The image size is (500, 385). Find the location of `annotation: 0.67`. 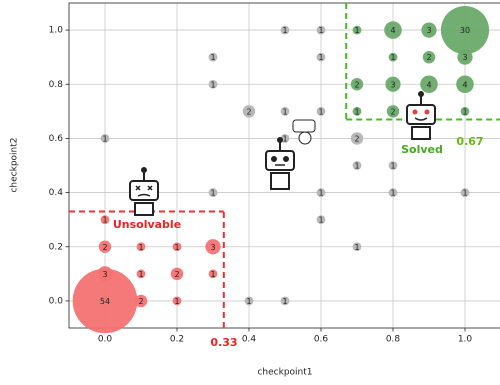

annotation: 0.67 is located at coordinates (469, 141).